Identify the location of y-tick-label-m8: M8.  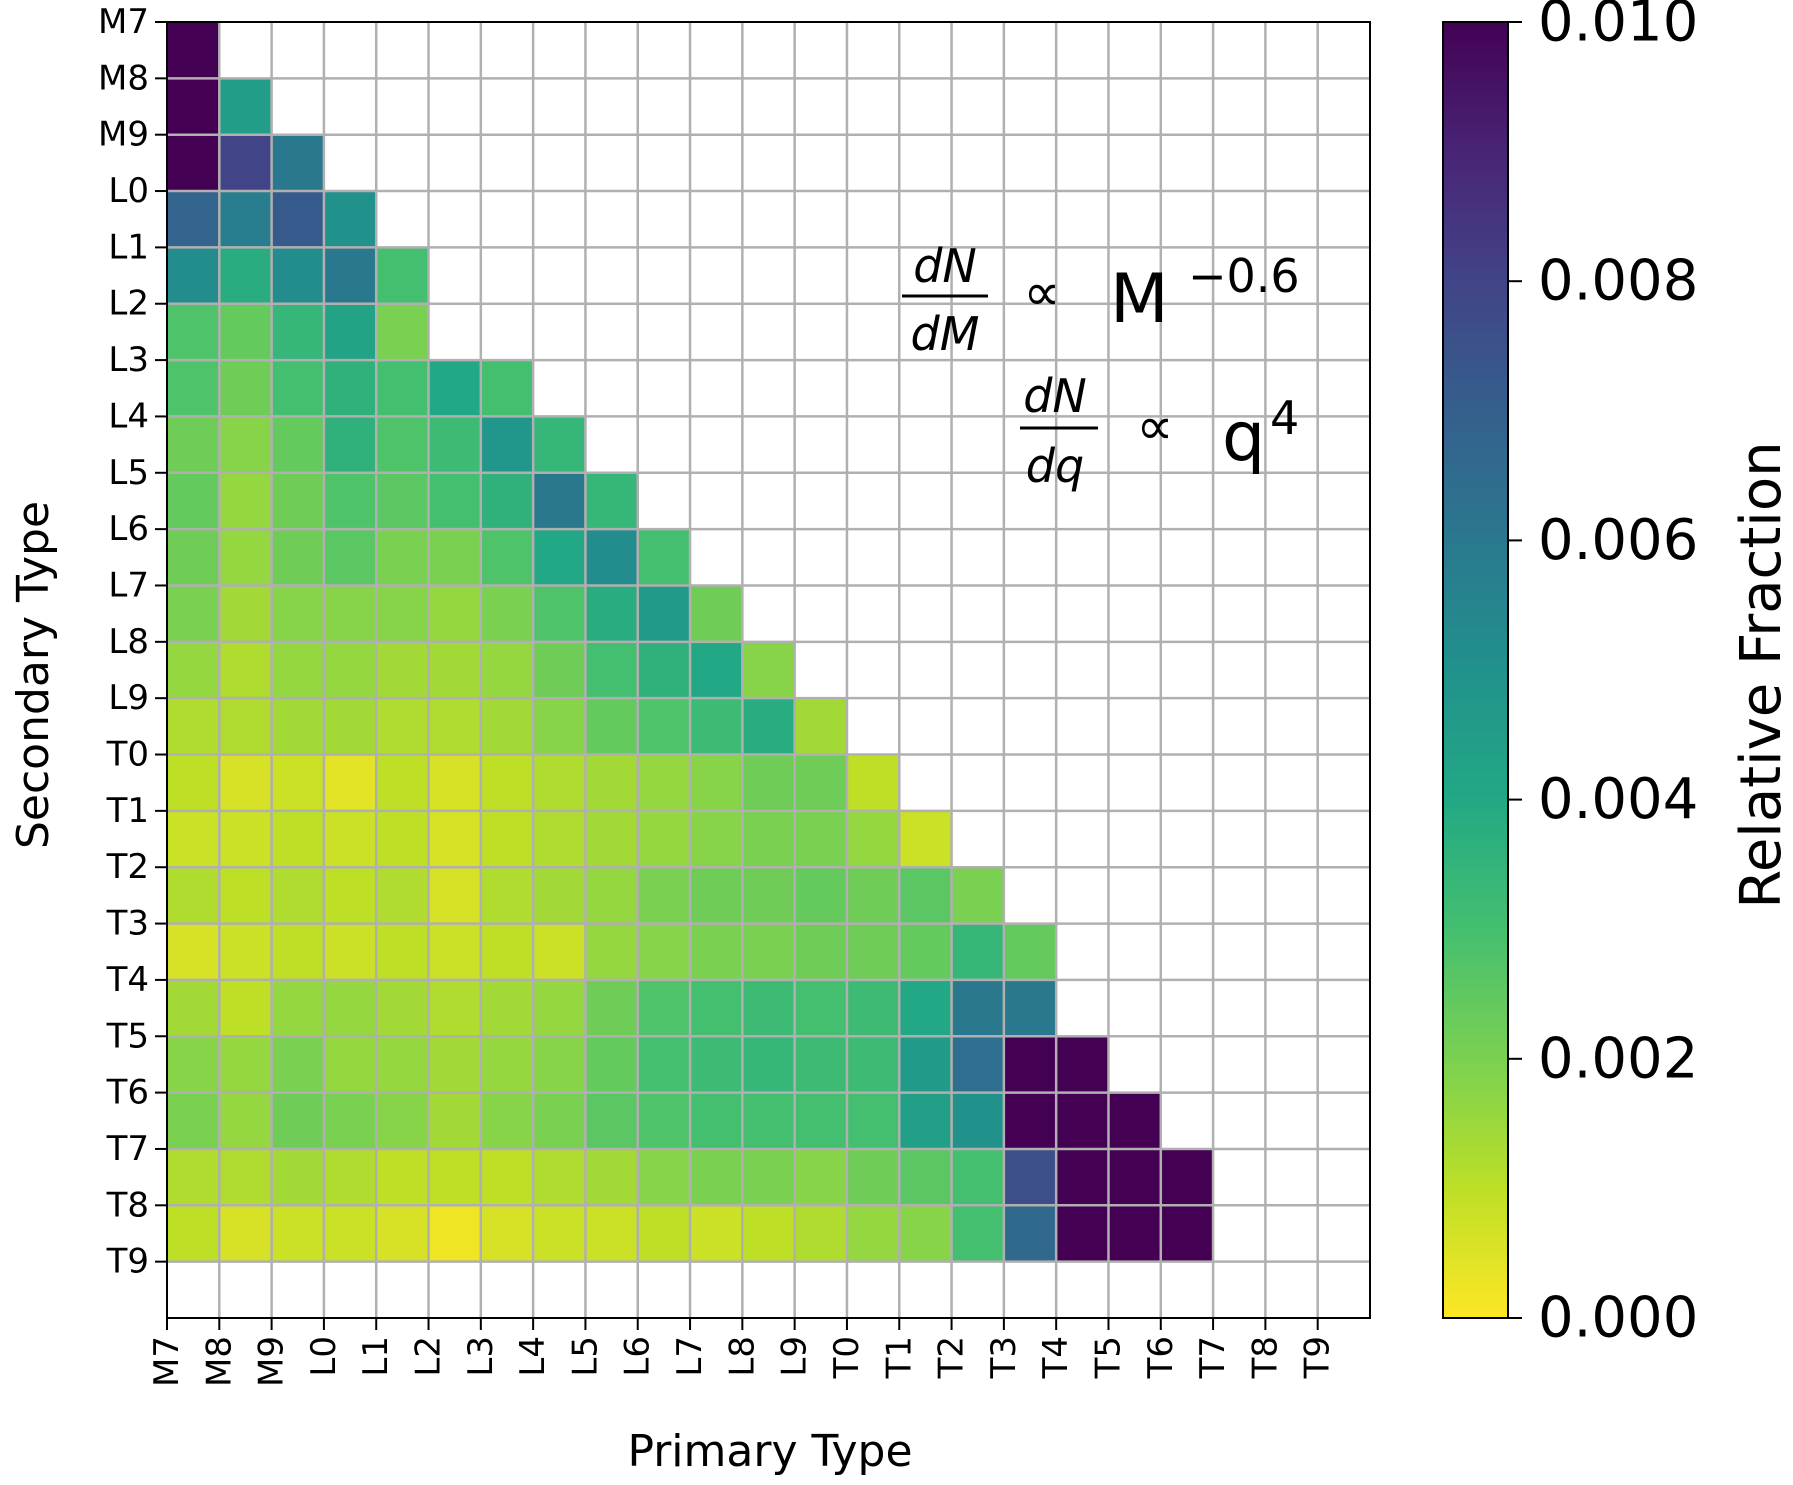
(123, 78).